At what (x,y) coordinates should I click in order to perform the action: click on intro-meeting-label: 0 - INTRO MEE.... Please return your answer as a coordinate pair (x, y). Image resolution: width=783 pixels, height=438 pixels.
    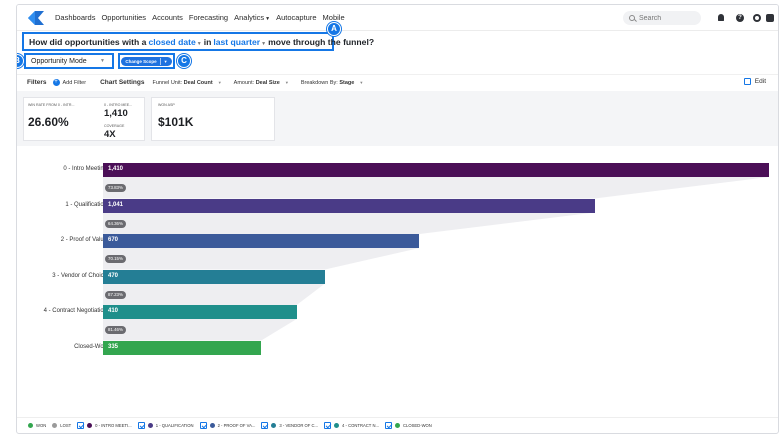
    Looking at the image, I should click on (118, 105).